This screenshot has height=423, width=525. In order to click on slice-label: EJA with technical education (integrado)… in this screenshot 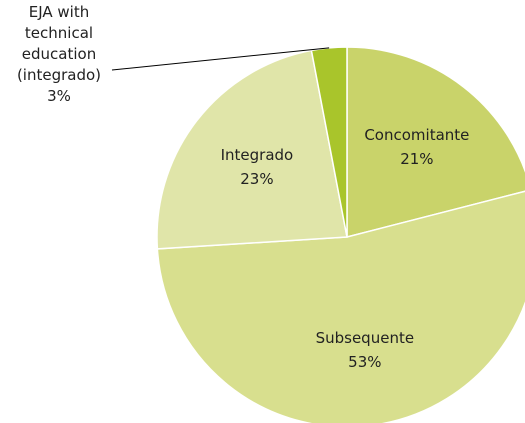, I will do `click(59, 54)`.